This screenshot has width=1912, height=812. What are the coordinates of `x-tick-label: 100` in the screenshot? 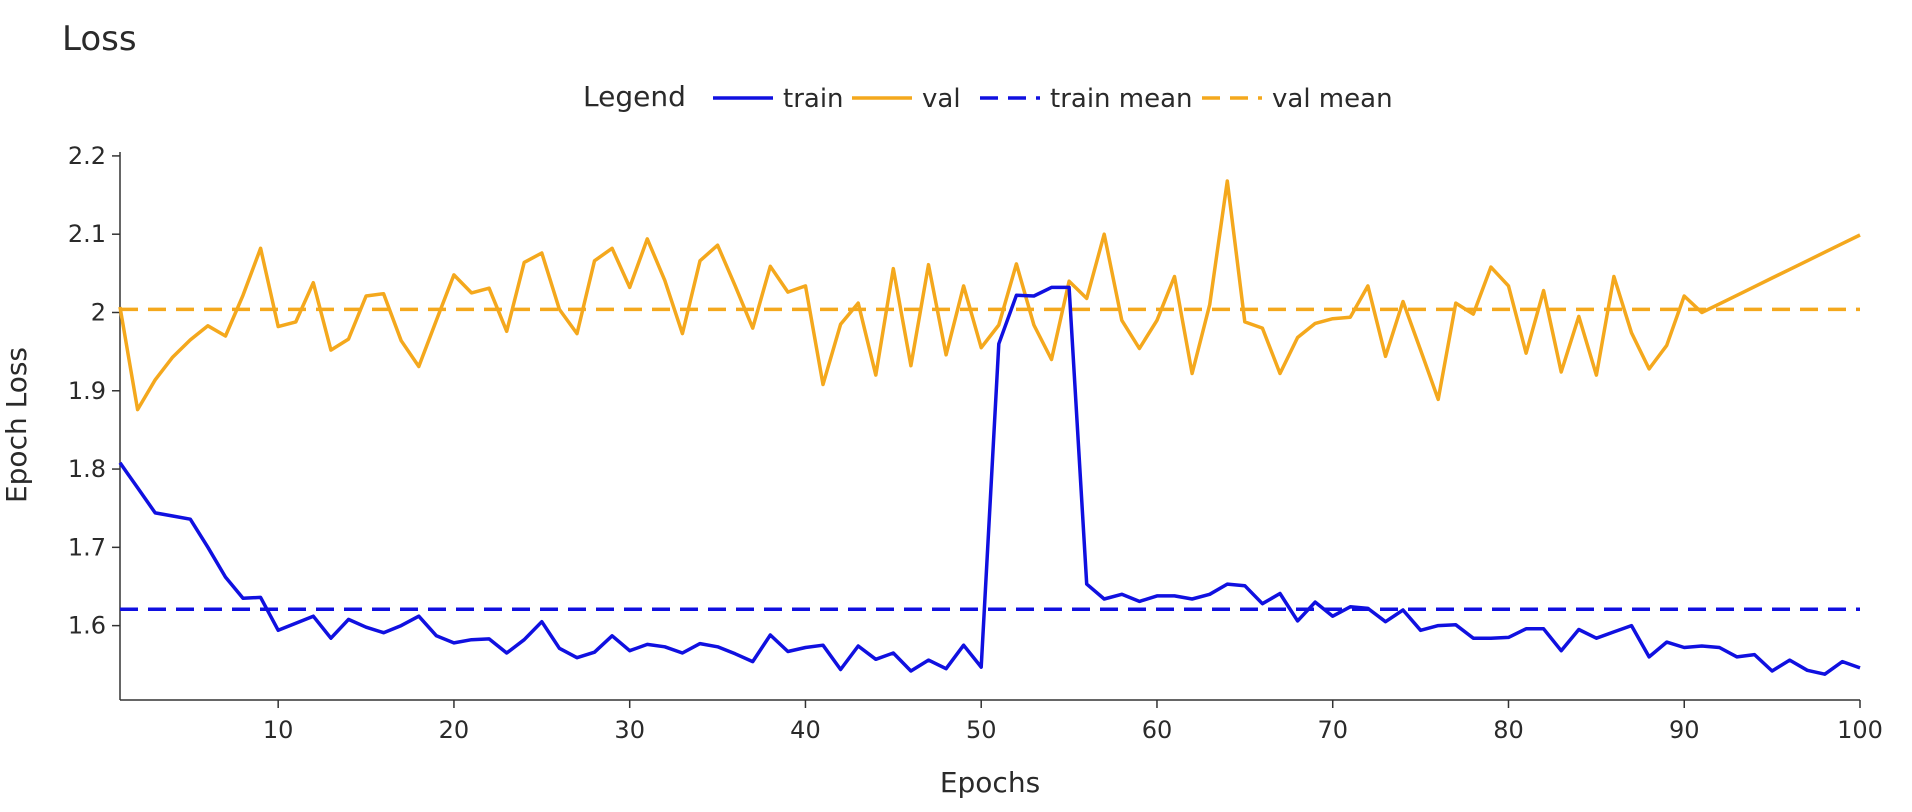 It's located at (1860, 730).